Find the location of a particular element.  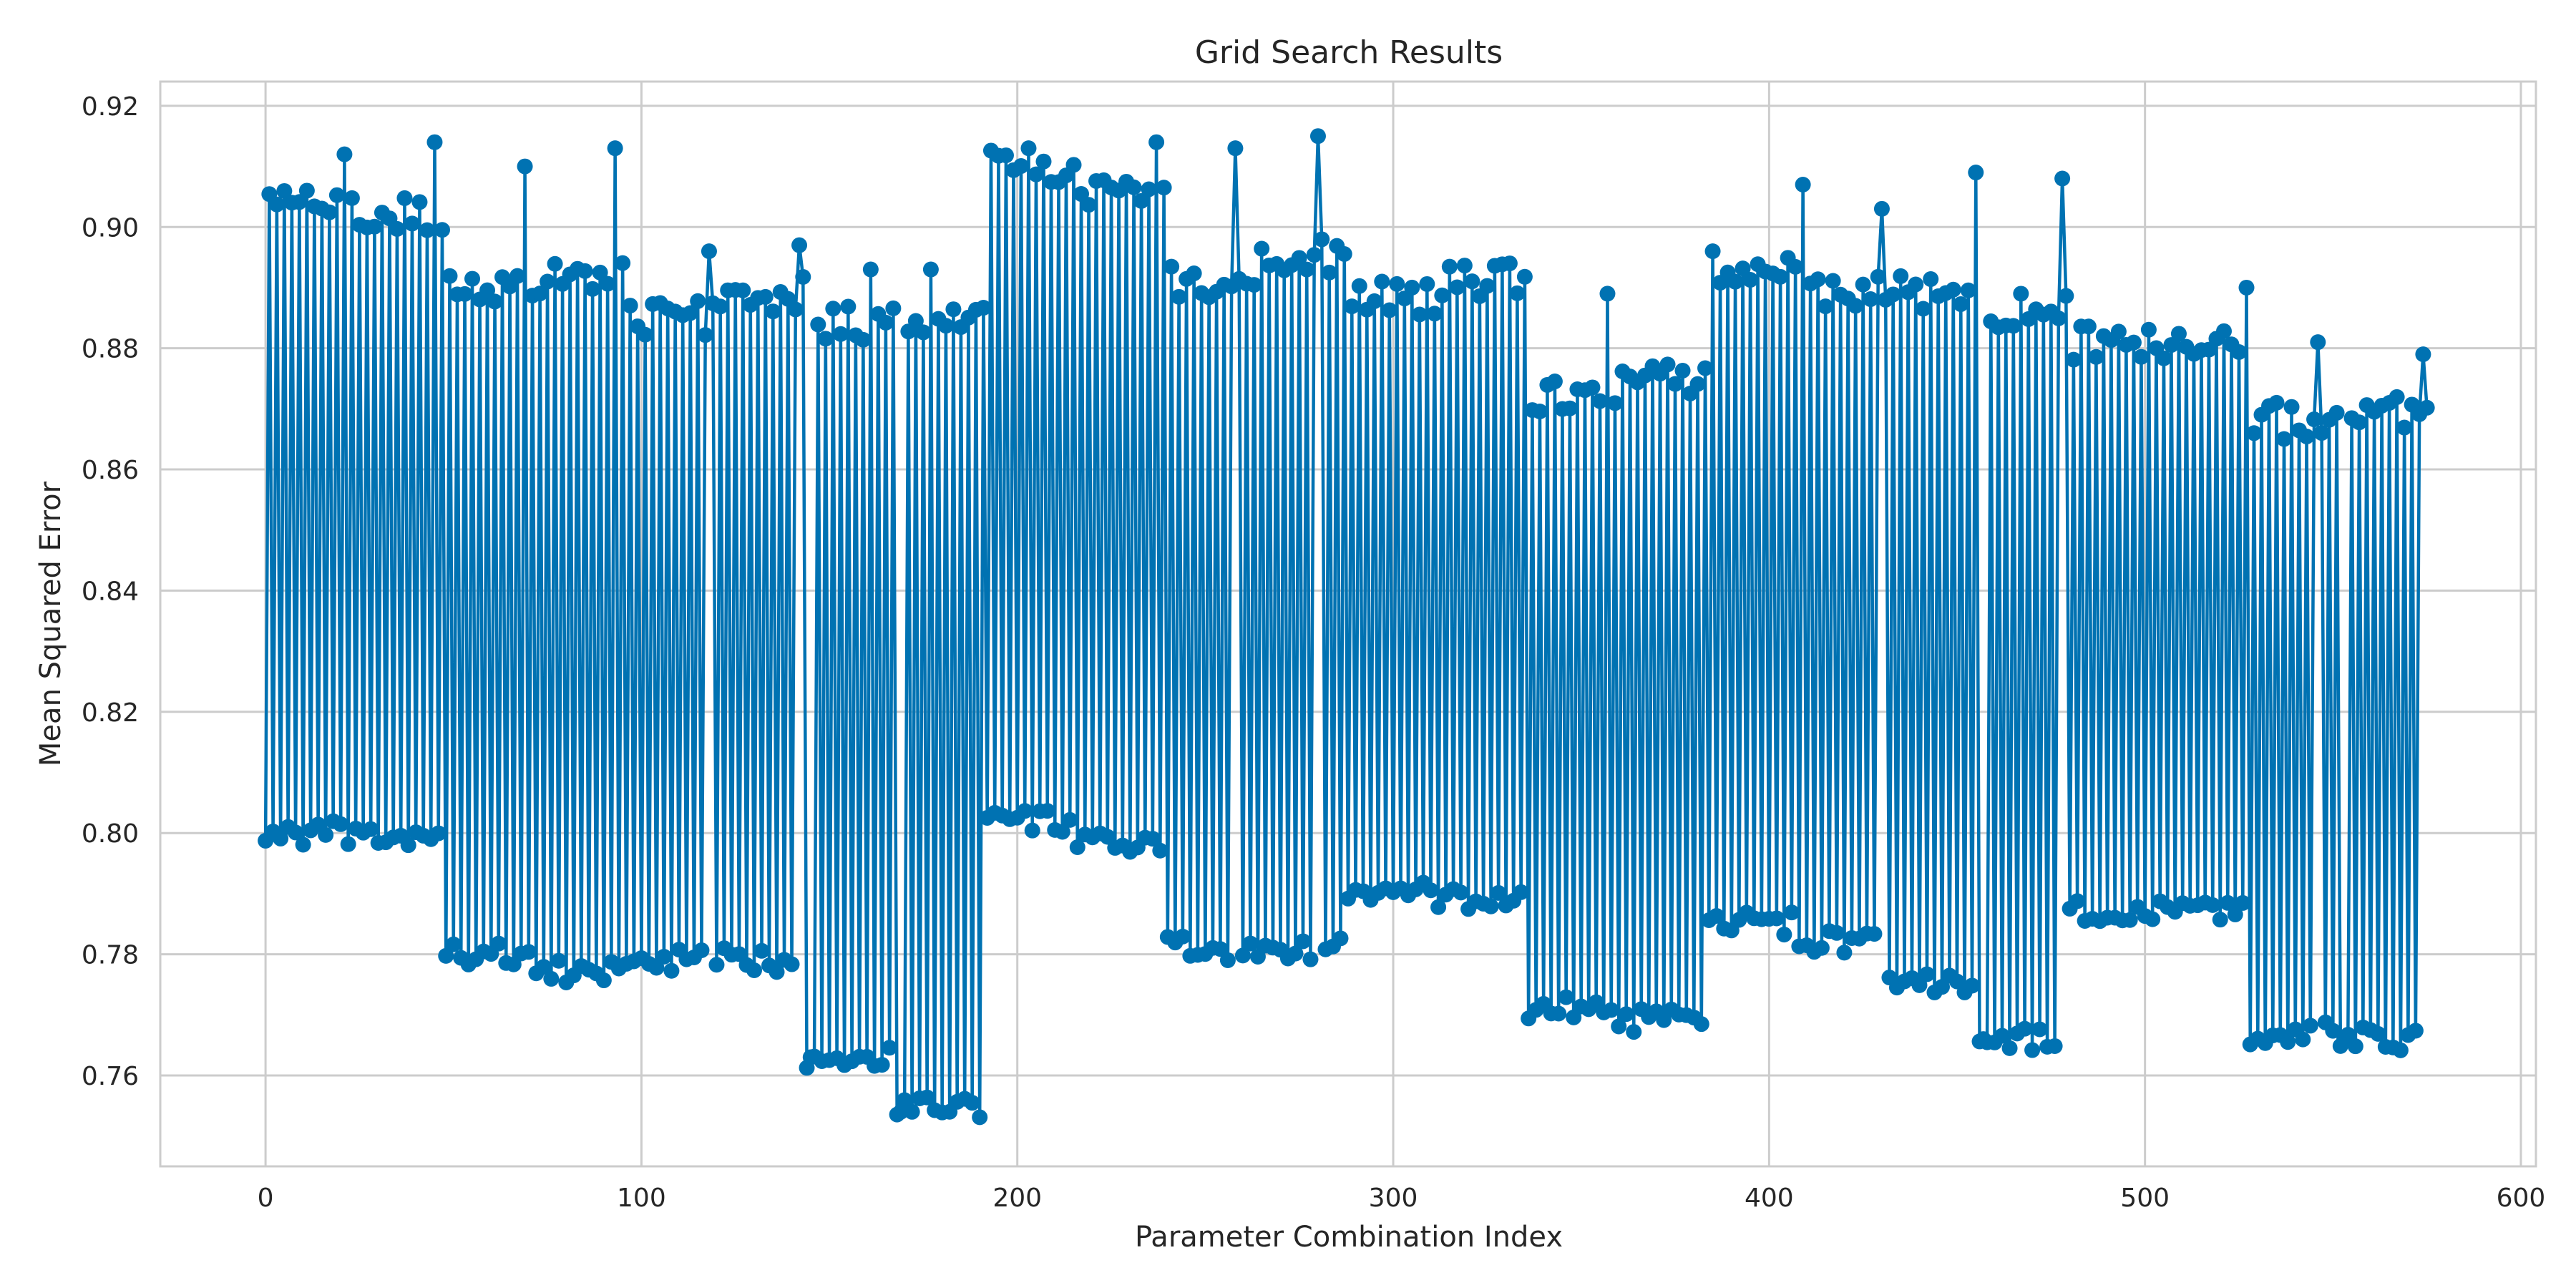

y-axis-title: Mean Squared Error is located at coordinates (50, 623).